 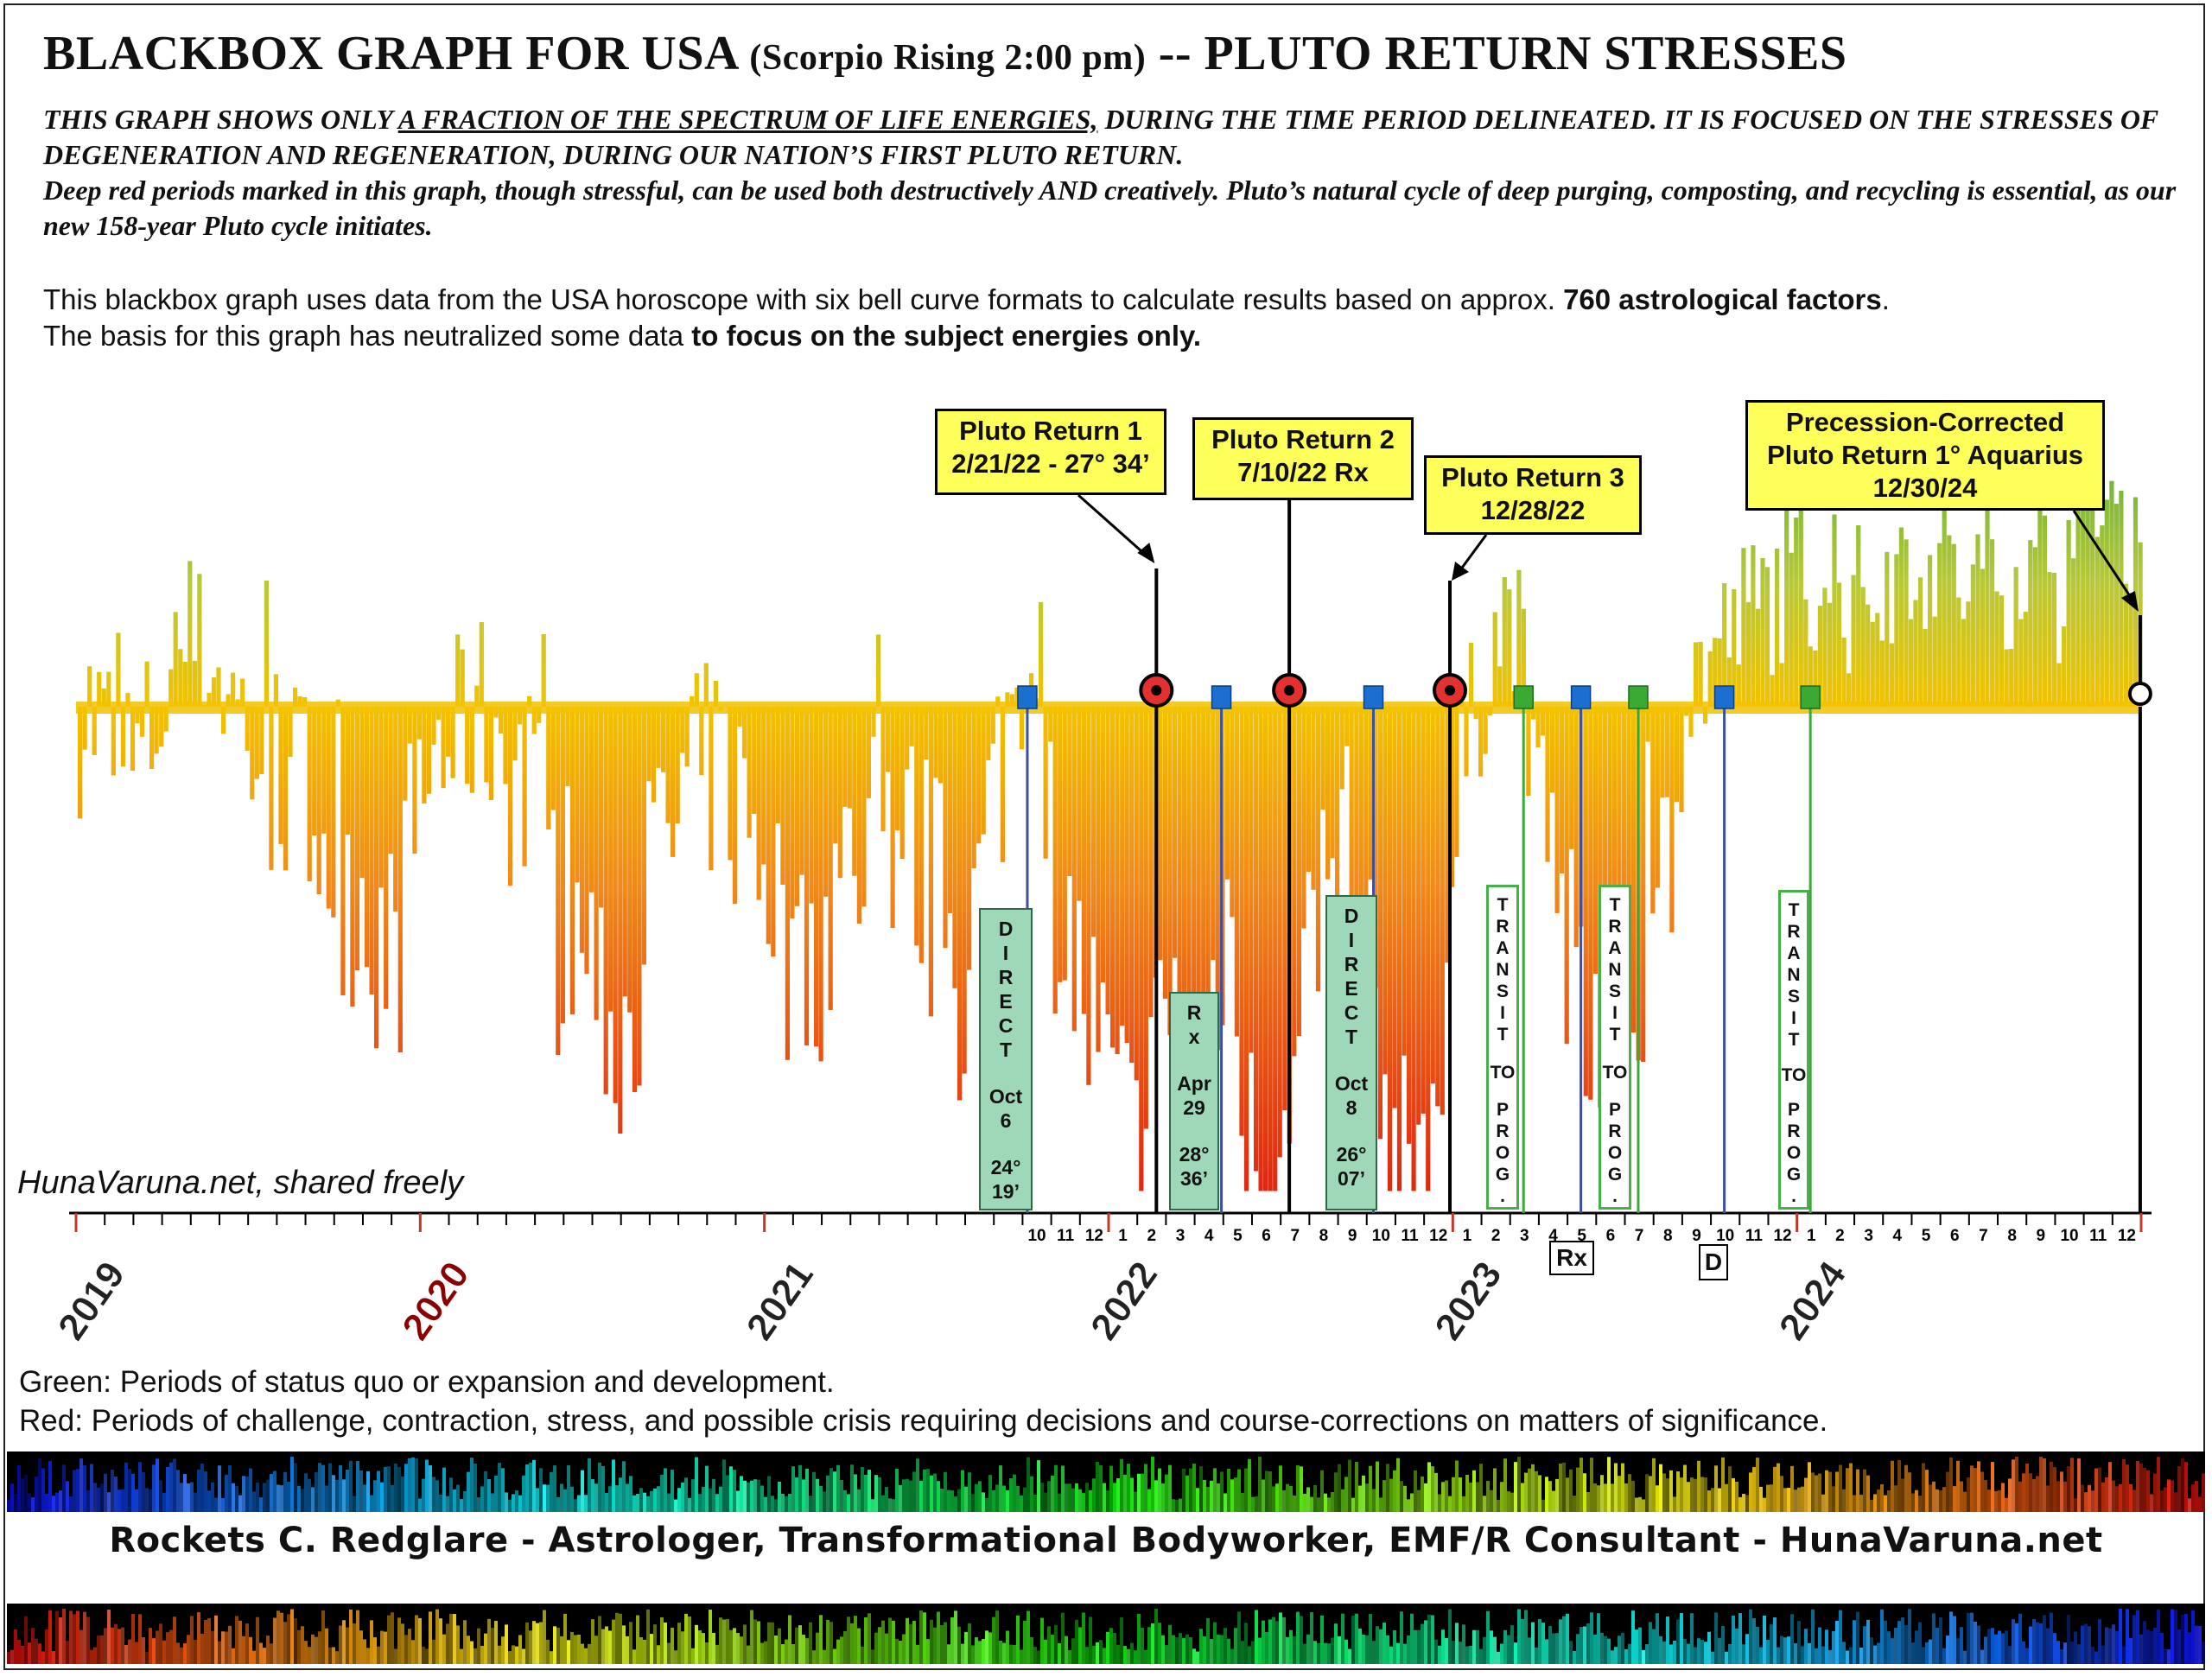 I want to click on prc-arrowhead, so click(x=2129, y=601).